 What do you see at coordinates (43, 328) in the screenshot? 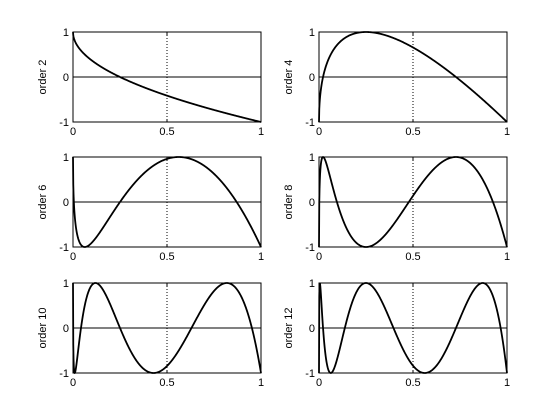
I see `y-axis-label: order 10` at bounding box center [43, 328].